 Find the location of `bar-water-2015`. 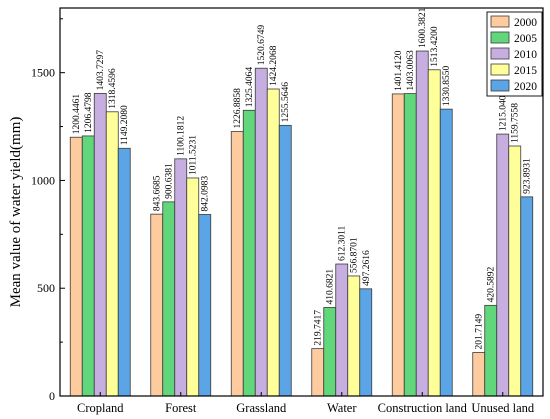

bar-water-2015 is located at coordinates (354, 336).